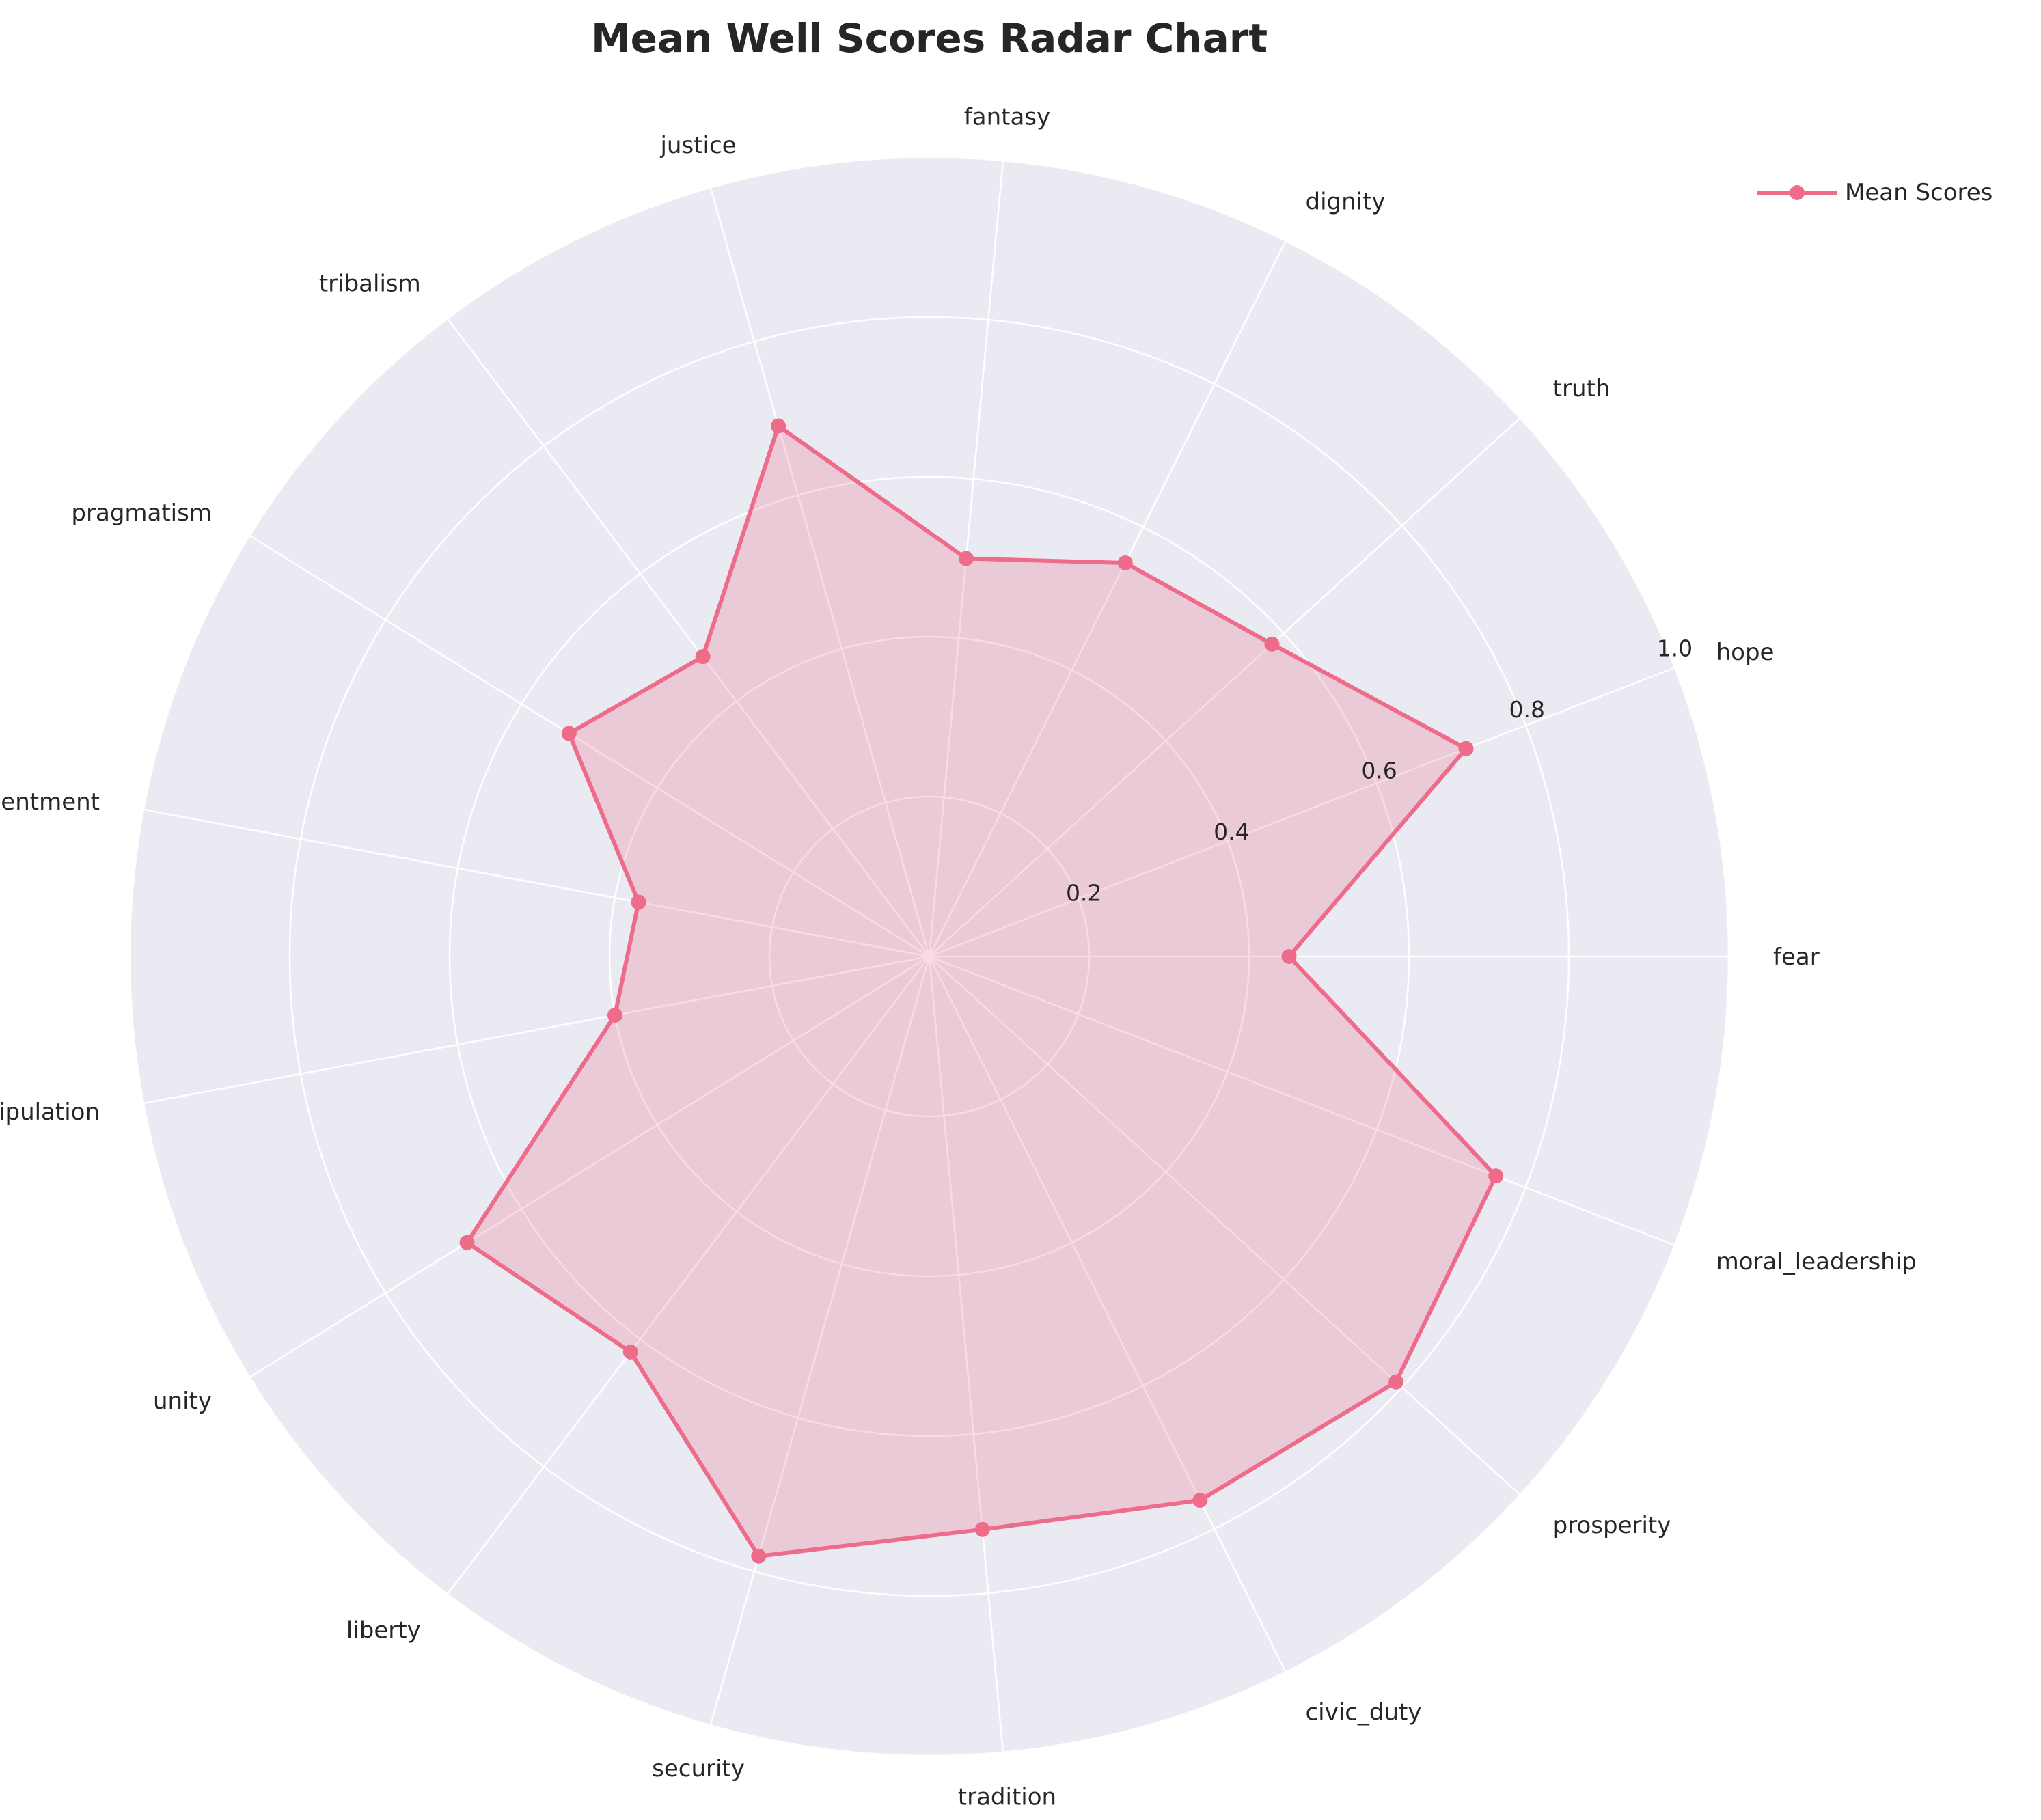 This screenshot has height=1820, width=2041. What do you see at coordinates (982, 1529) in the screenshot?
I see `data-point-tradition` at bounding box center [982, 1529].